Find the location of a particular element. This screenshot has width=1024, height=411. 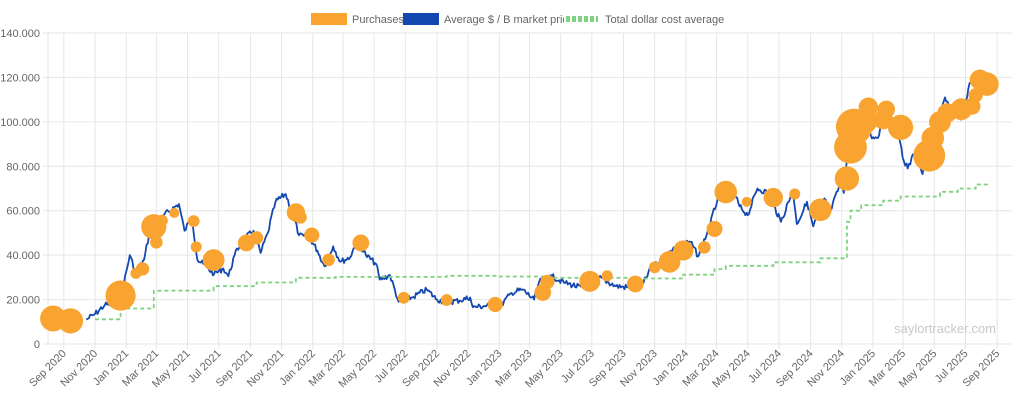

y-tick-label: 140.000 is located at coordinates (20, 34).